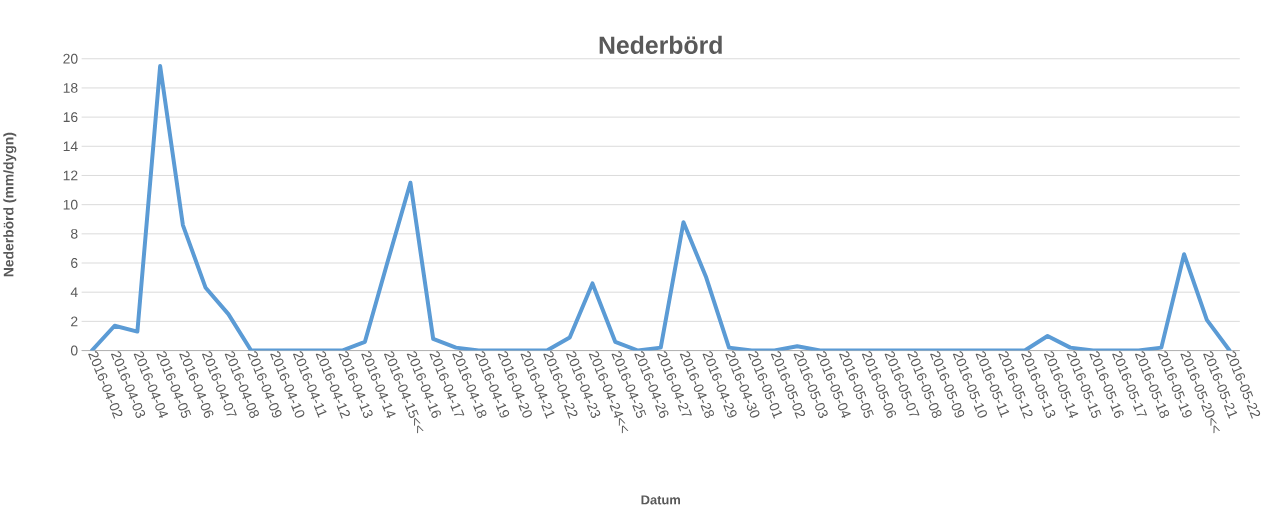 The image size is (1271, 522). Describe the element at coordinates (660, 500) in the screenshot. I see `x-axis-title: Datum` at that location.